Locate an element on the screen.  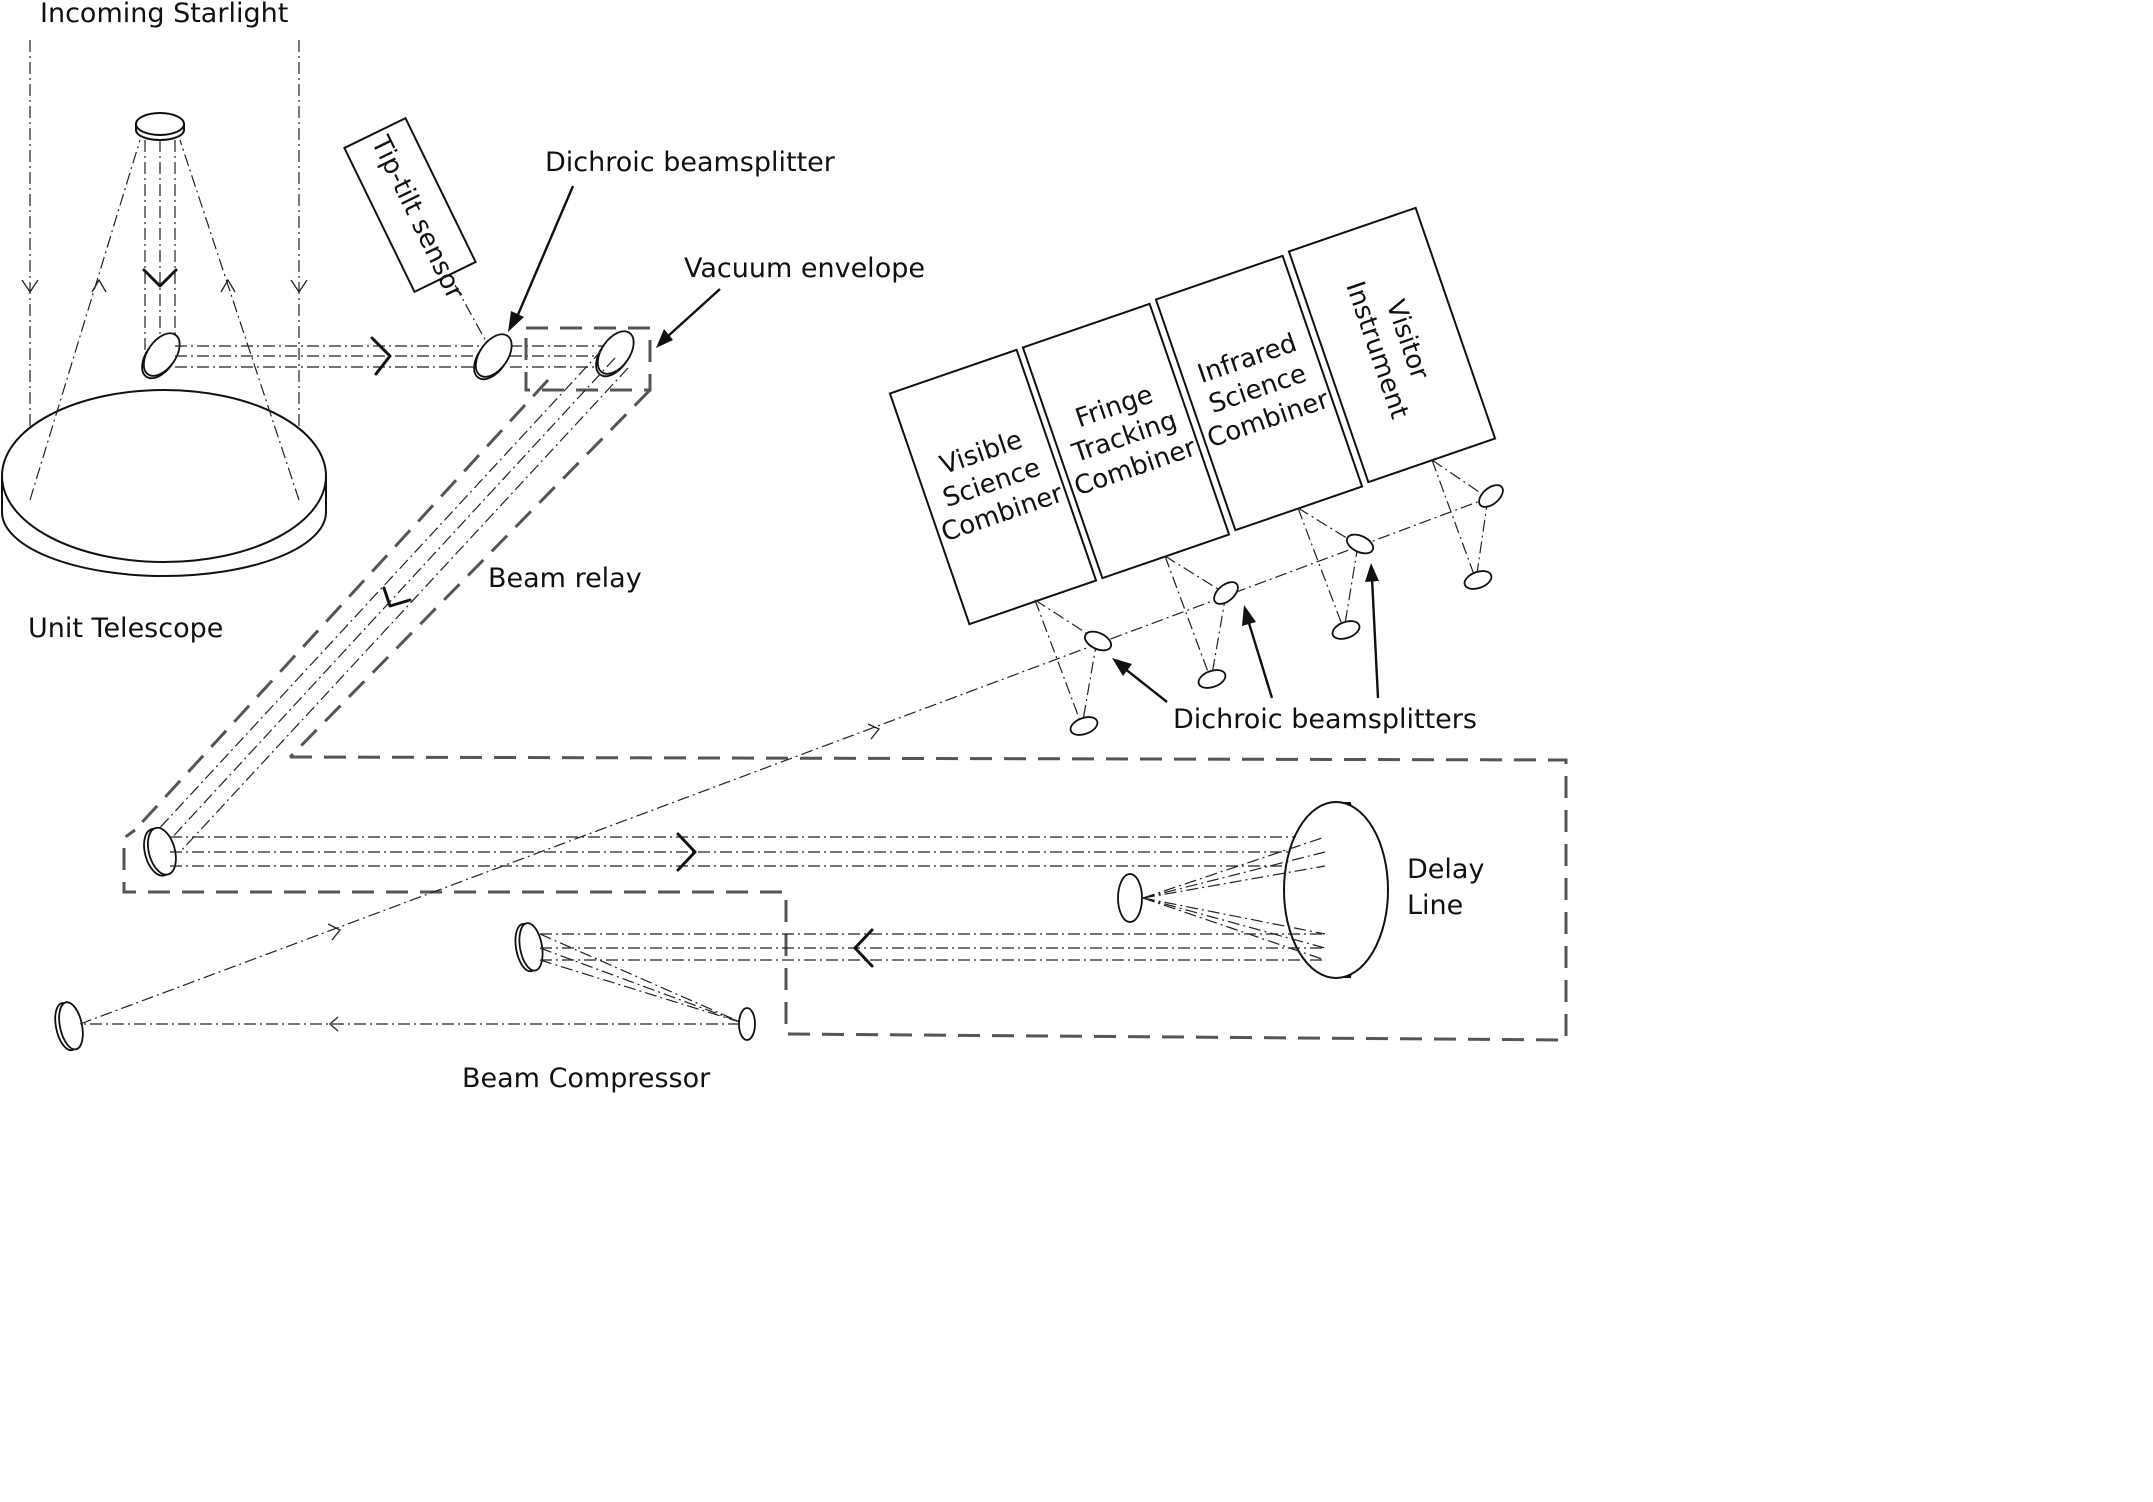
delay-line-label-1: Delay is located at coordinates (1445, 869).